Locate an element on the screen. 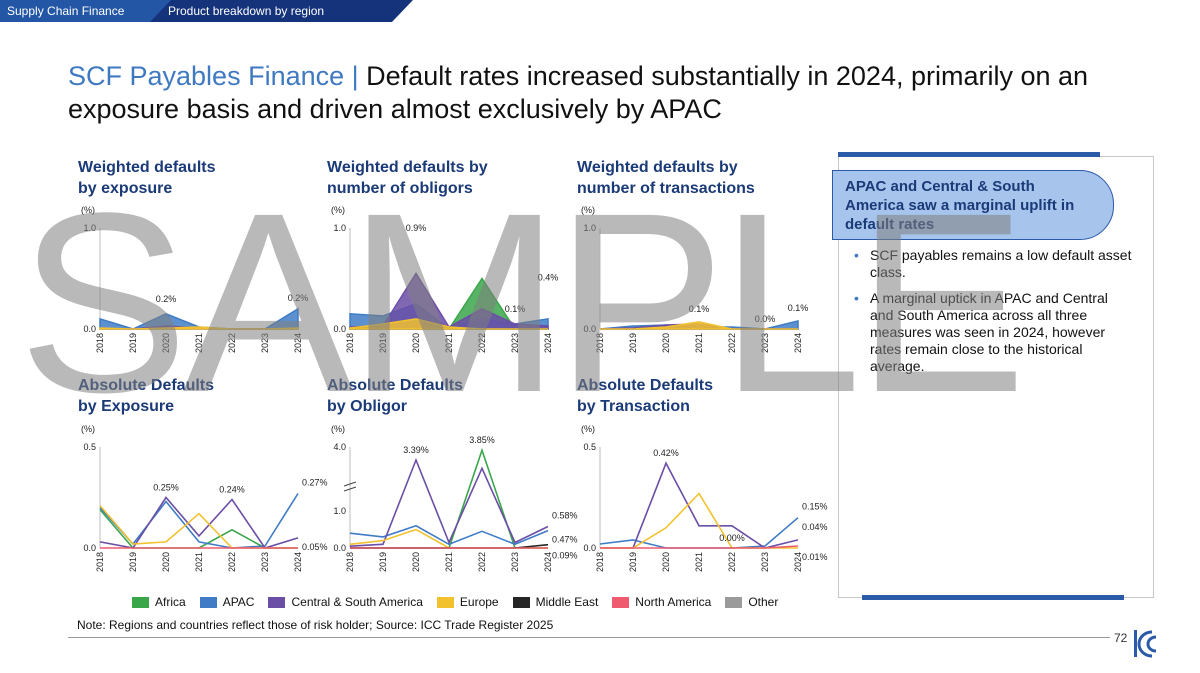 Image resolution: width=1200 pixels, height=673 pixels. panel-title-atrx: Absolute Defaults by Transaction is located at coordinates (682, 396).